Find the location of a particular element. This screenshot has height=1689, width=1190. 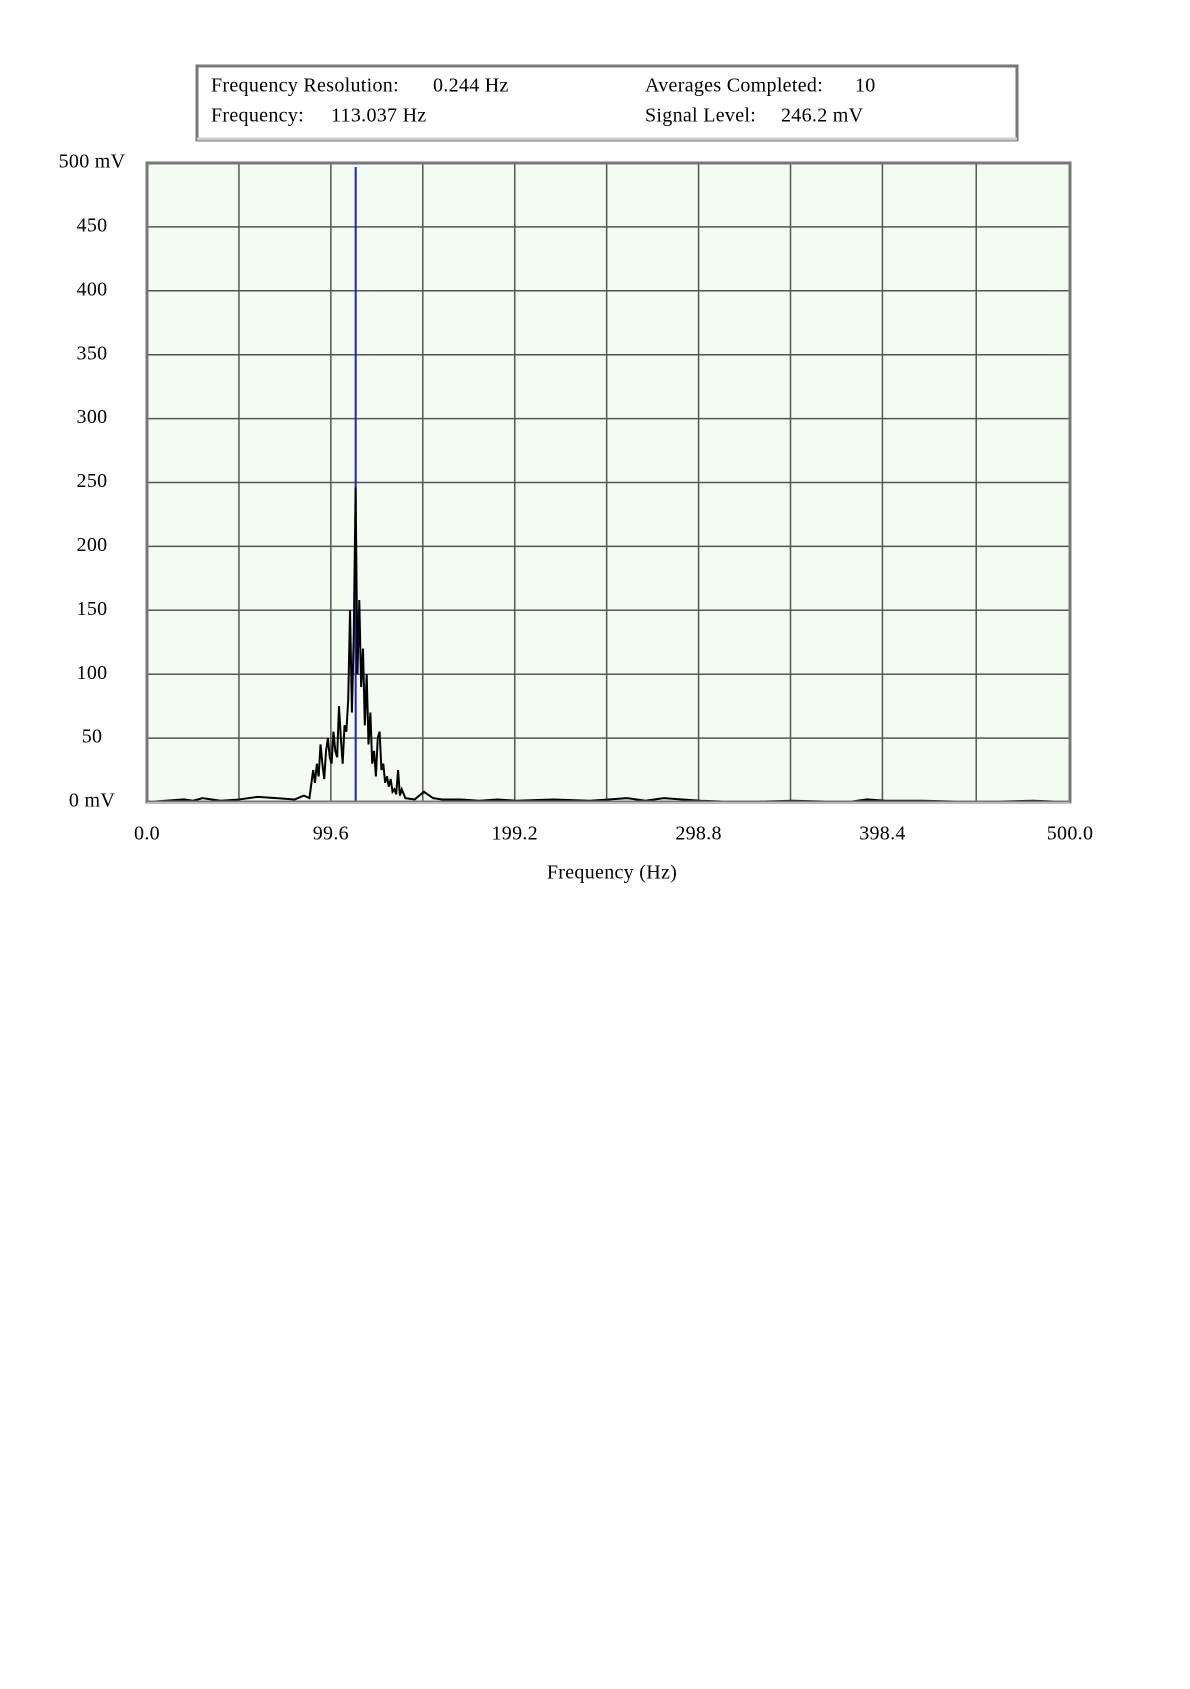

x-tick-label: 99.6 is located at coordinates (331, 834).